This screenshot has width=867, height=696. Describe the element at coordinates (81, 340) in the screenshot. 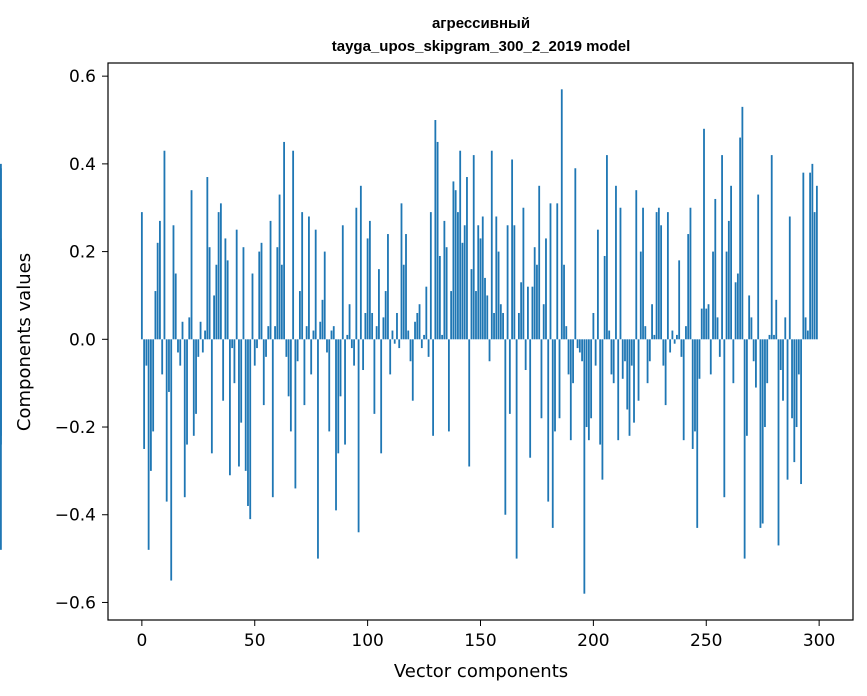

I see `y-axis-ticks: −0.6 −0.4 −0.2 0.0 0.2 0.4 0.6` at that location.